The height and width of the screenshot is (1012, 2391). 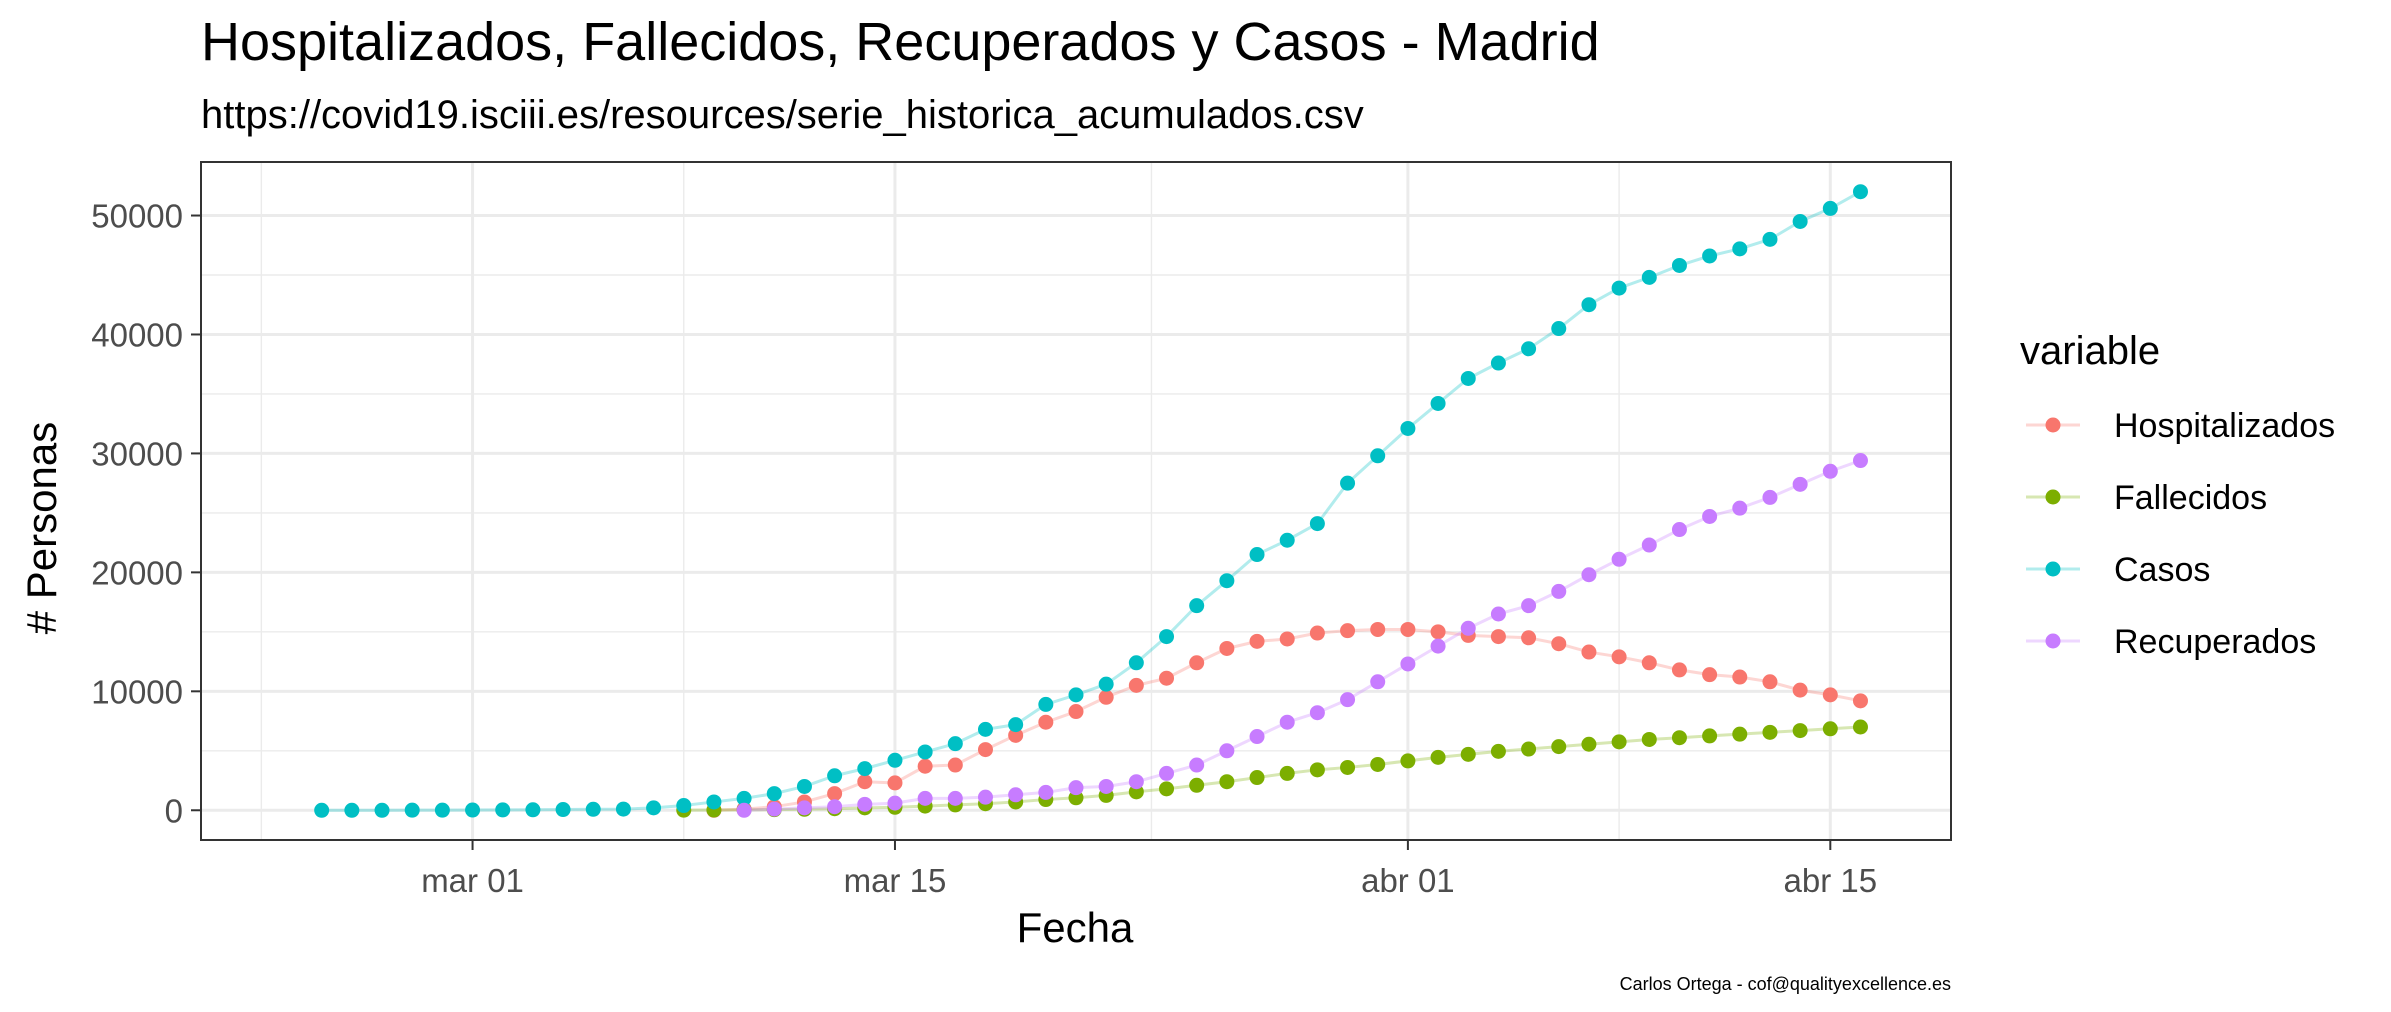 What do you see at coordinates (2190, 498) in the screenshot?
I see `legend-label-fallecidos: Fallecidos` at bounding box center [2190, 498].